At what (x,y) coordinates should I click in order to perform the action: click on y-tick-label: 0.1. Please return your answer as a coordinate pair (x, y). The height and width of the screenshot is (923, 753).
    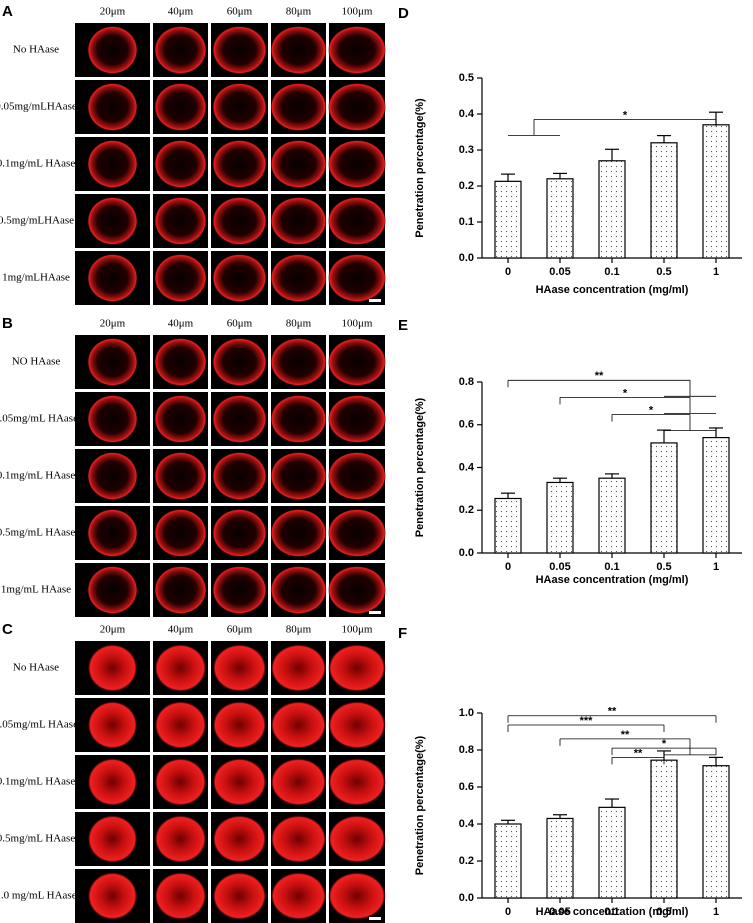
    Looking at the image, I should click on (466, 222).